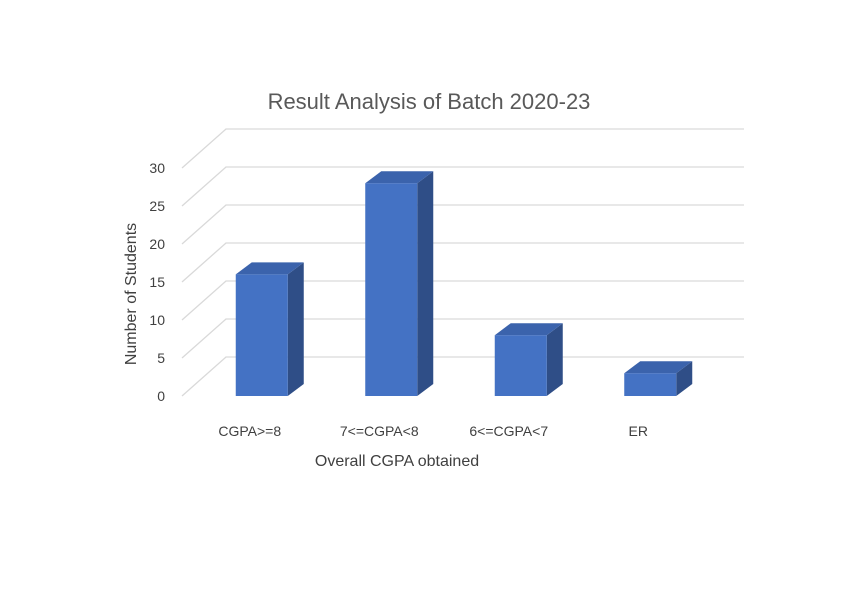 Image resolution: width=860 pixels, height=597 pixels. Describe the element at coordinates (249, 431) in the screenshot. I see `x-tick-label: CGPA>=8` at that location.